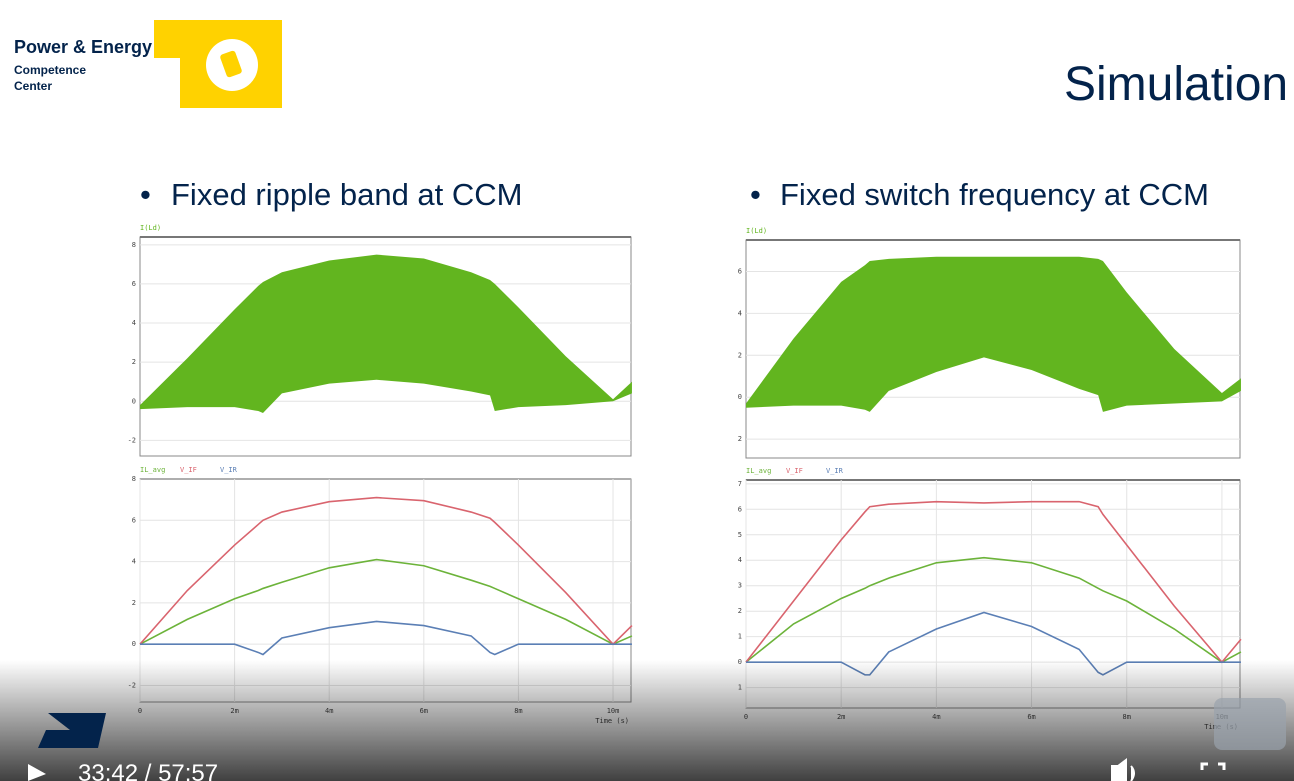 The height and width of the screenshot is (781, 1294). Describe the element at coordinates (994, 194) in the screenshot. I see `bullet: Fixed switch frequency at CCM` at that location.